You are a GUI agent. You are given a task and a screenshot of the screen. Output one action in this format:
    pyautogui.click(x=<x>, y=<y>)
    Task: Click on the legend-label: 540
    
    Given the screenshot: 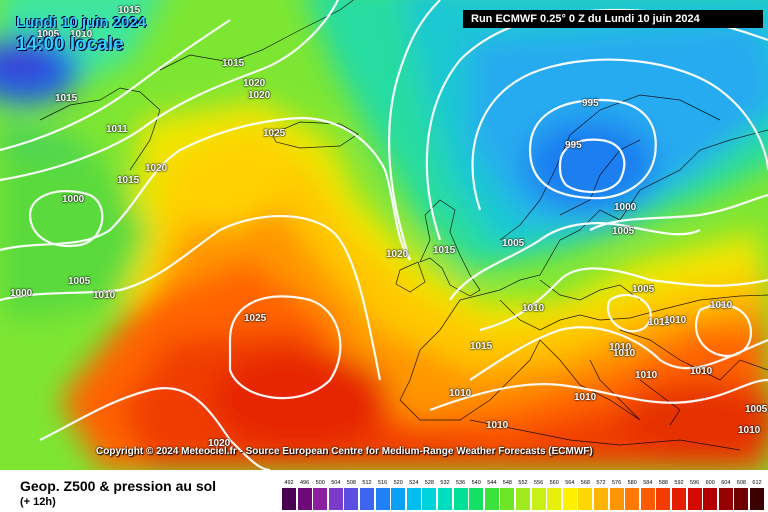 What is the action you would take?
    pyautogui.click(x=476, y=483)
    